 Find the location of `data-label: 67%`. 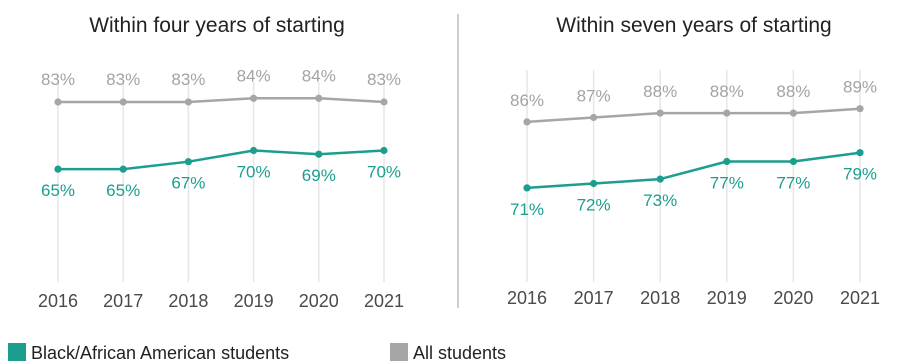

data-label: 67% is located at coordinates (188, 183).